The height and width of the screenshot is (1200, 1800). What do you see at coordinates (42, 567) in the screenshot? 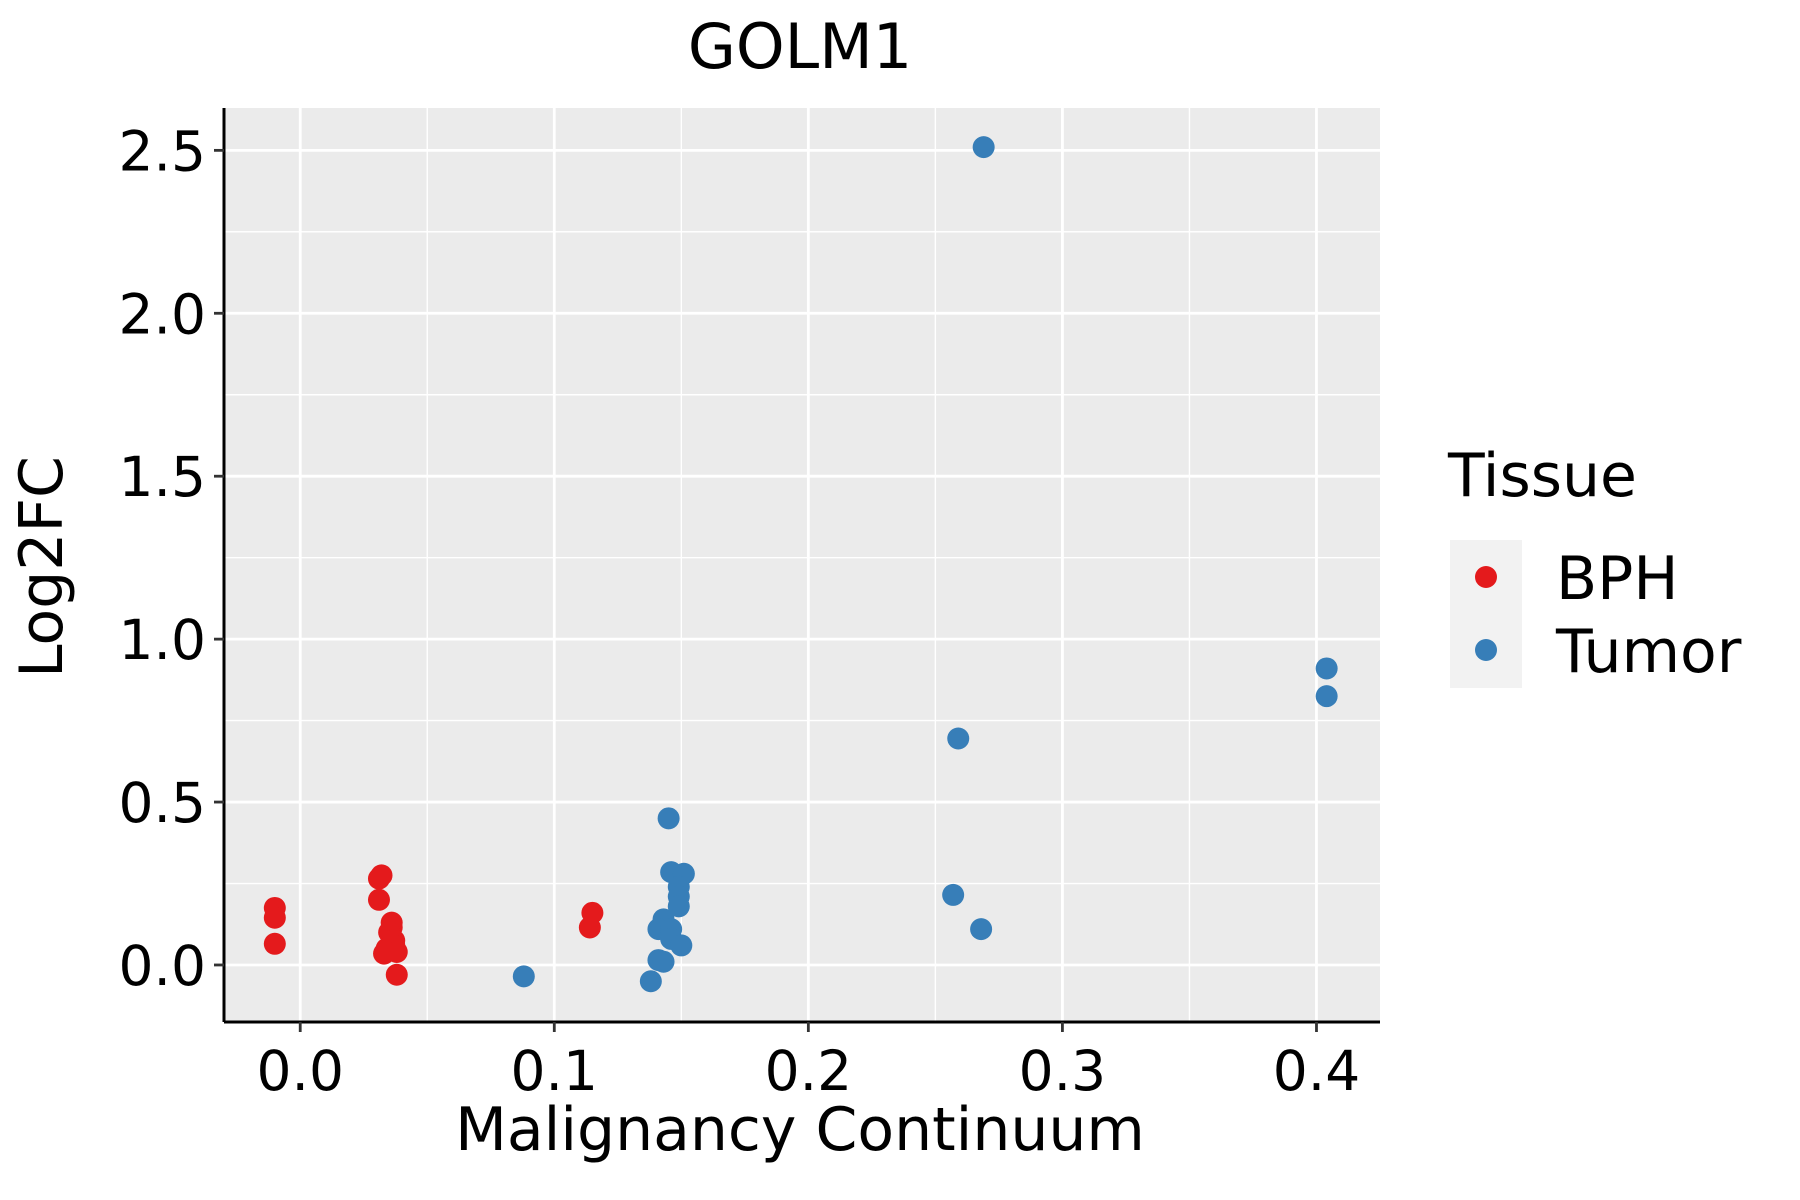
I see `y-axis-title: Log2FC` at bounding box center [42, 567].